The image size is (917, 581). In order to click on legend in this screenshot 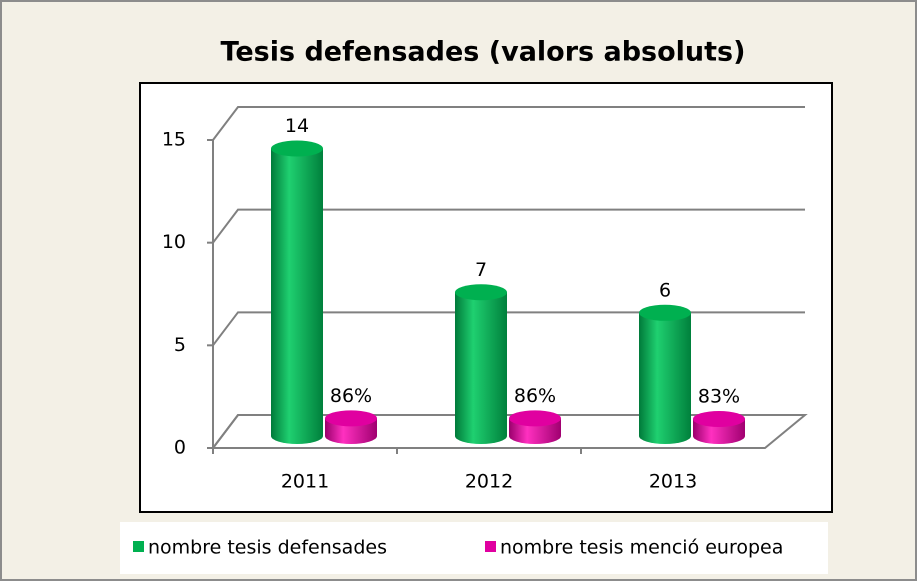, I will do `click(474, 548)`.